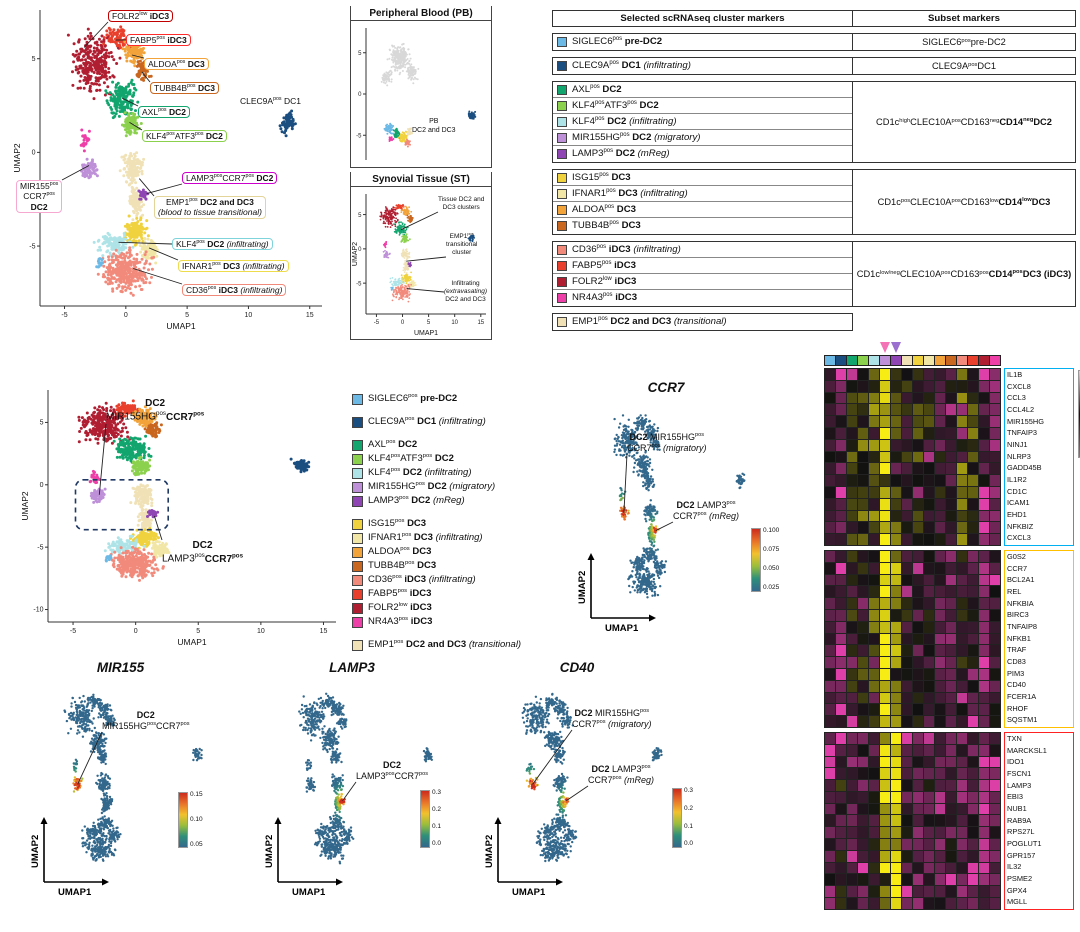 The image size is (1080, 932). What do you see at coordinates (1021, 409) in the screenshot?
I see `gene-label: CCL4L2` at bounding box center [1021, 409].